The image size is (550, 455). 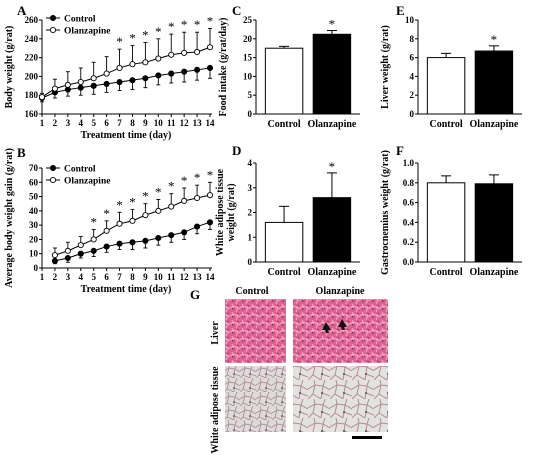 I want to click on panel-b-chart-x-tick-label: 2, so click(x=55, y=277).